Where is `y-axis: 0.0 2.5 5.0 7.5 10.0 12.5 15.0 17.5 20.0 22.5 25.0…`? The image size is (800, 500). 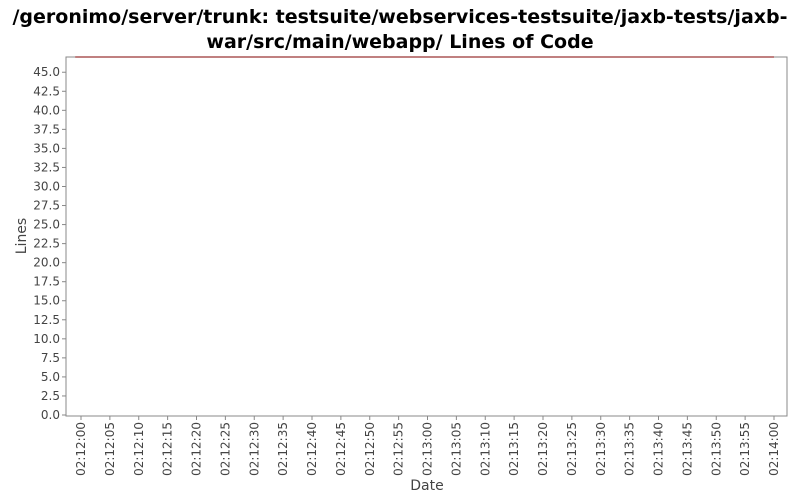
y-axis: 0.0 2.5 5.0 7.5 10.0 12.5 15.0 17.5 20.0 22.5 25.0… is located at coordinates (49, 243).